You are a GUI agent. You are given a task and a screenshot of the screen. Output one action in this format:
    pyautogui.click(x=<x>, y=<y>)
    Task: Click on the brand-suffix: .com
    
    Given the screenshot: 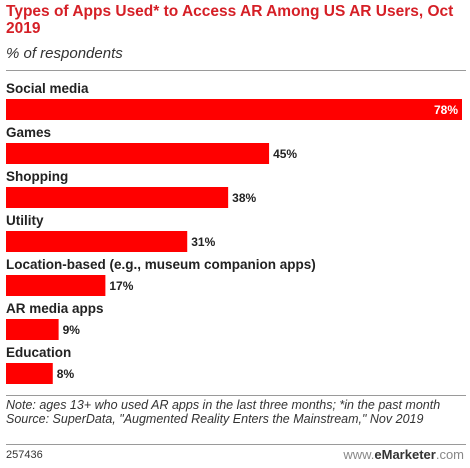 What is the action you would take?
    pyautogui.click(x=449, y=454)
    